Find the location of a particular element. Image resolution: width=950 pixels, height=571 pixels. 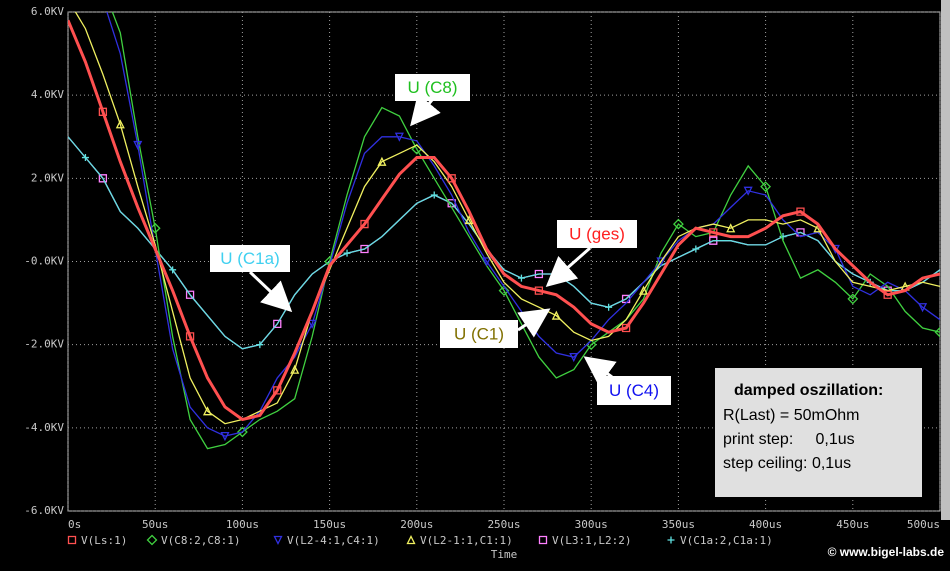

annotation-label: U (C8) is located at coordinates (432, 87).